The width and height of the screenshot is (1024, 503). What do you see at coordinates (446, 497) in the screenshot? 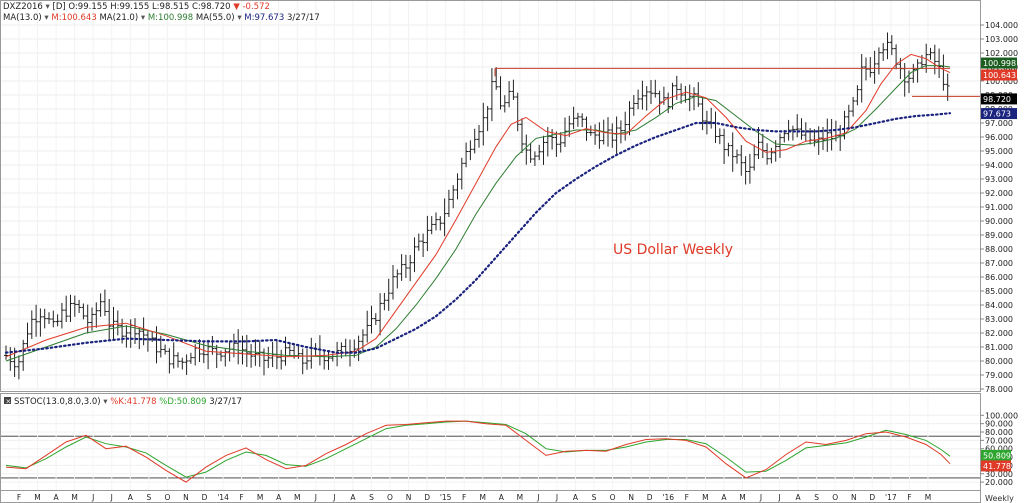
I see `x-tick-label: '15` at bounding box center [446, 497].